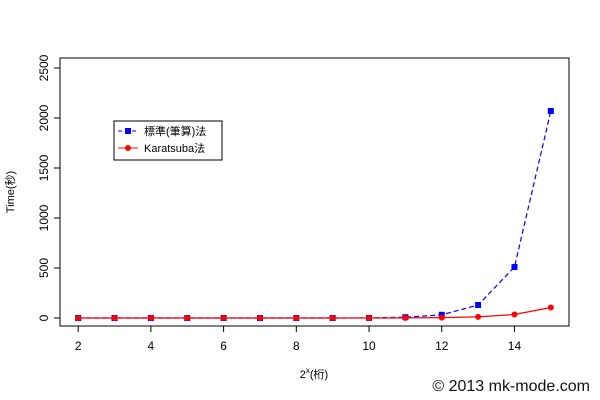  What do you see at coordinates (128, 131) in the screenshot?
I see `legend-marker-square-icon` at bounding box center [128, 131].